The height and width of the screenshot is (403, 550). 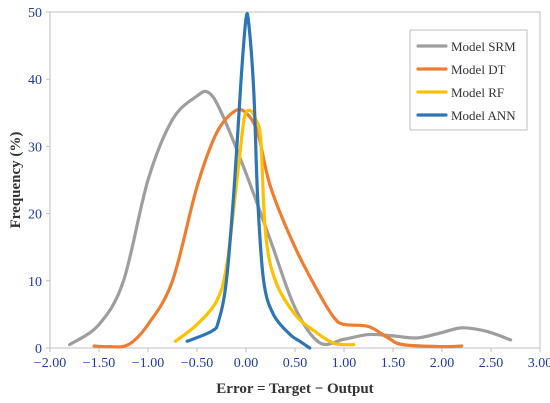 I want to click on legend-label-model-rf: Model RF, so click(x=477, y=92).